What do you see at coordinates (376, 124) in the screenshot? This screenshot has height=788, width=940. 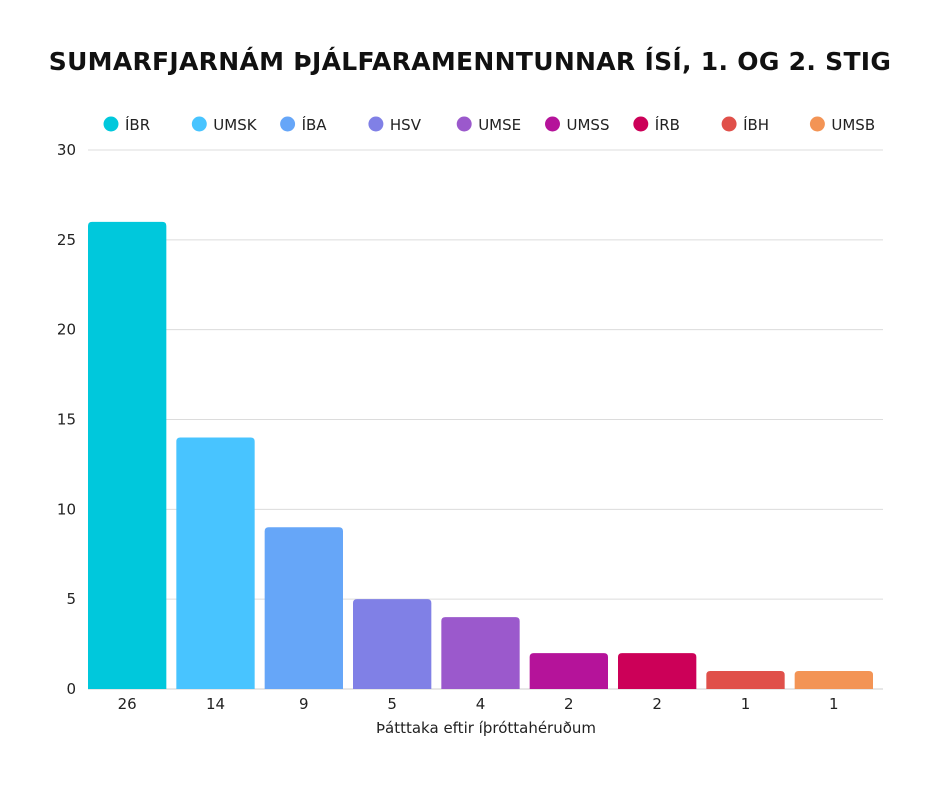 I see `legend-swatch-hsv` at bounding box center [376, 124].